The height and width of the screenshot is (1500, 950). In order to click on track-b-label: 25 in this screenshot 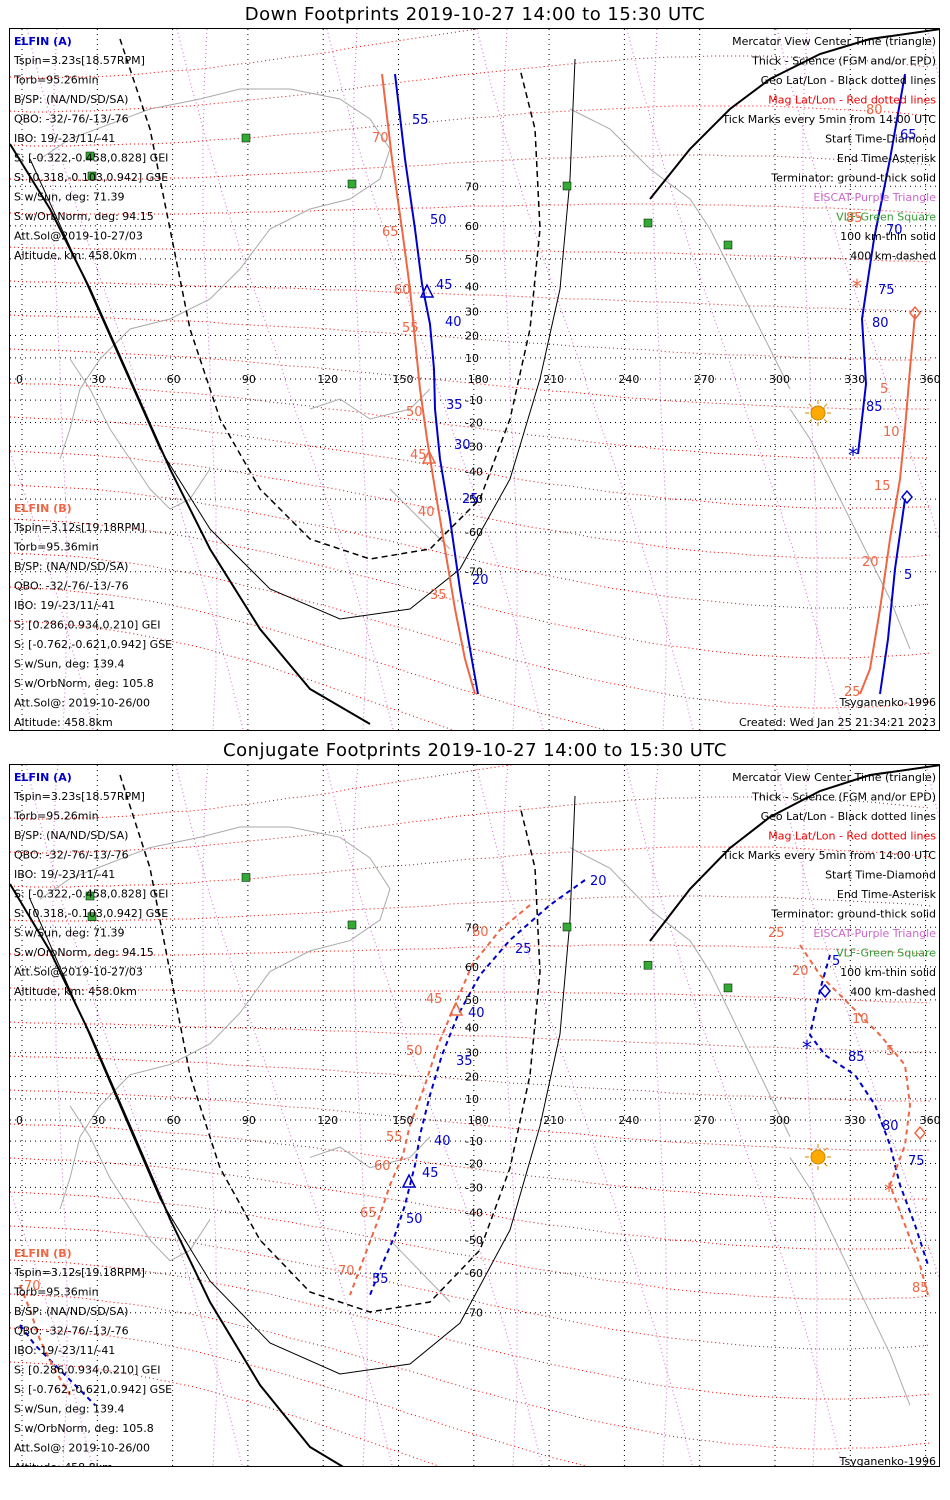, I will do `click(776, 933)`.